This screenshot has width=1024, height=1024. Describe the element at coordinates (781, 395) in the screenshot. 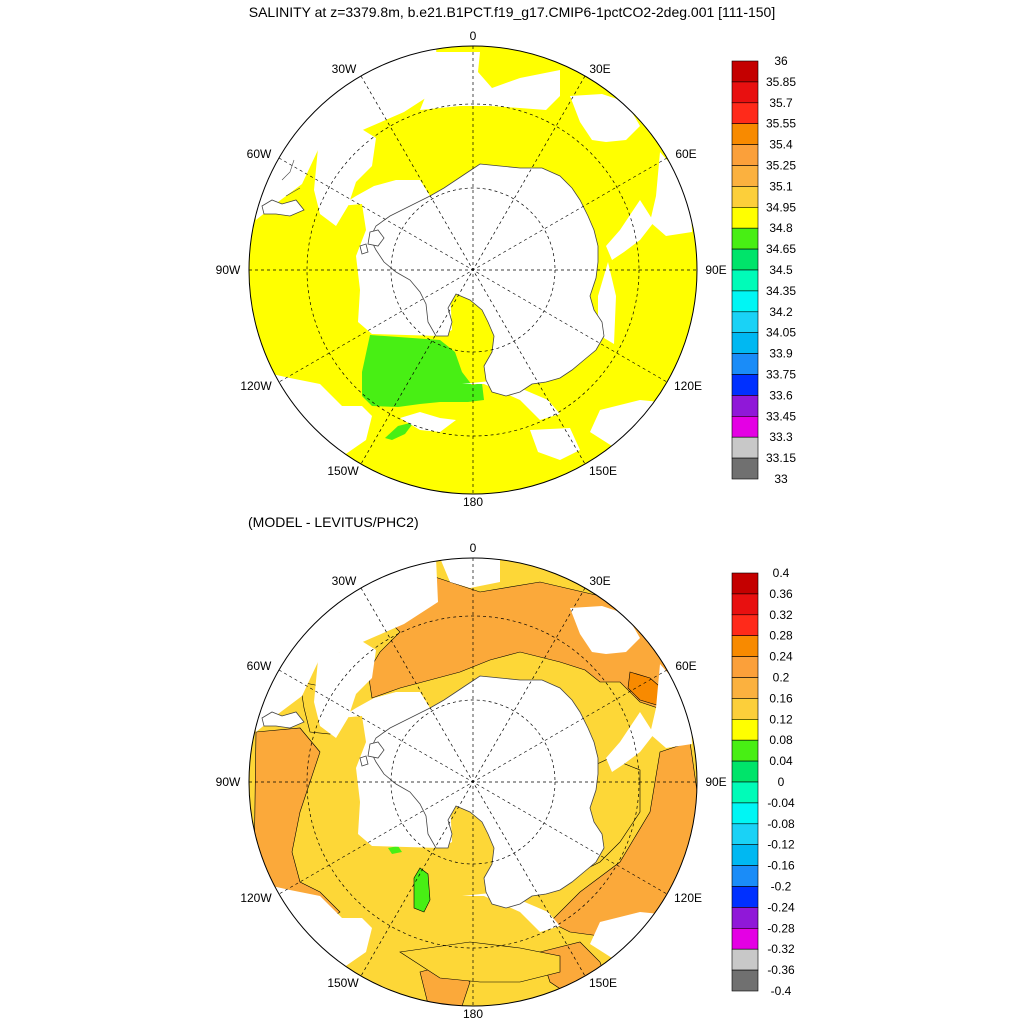

I see `colorbar-tick-label: 33.6` at that location.